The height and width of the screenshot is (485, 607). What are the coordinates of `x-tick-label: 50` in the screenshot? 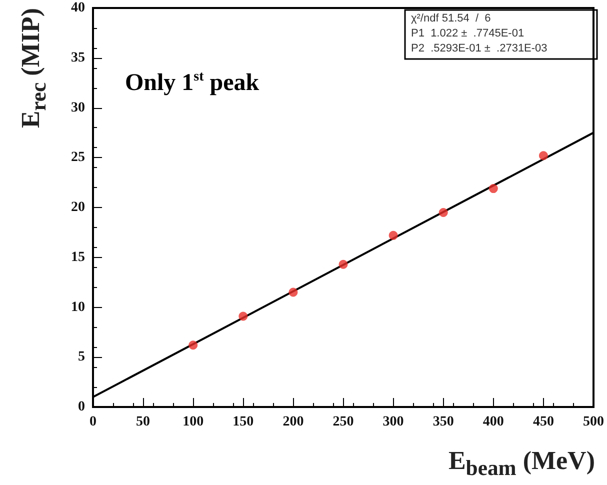 It's located at (143, 422).